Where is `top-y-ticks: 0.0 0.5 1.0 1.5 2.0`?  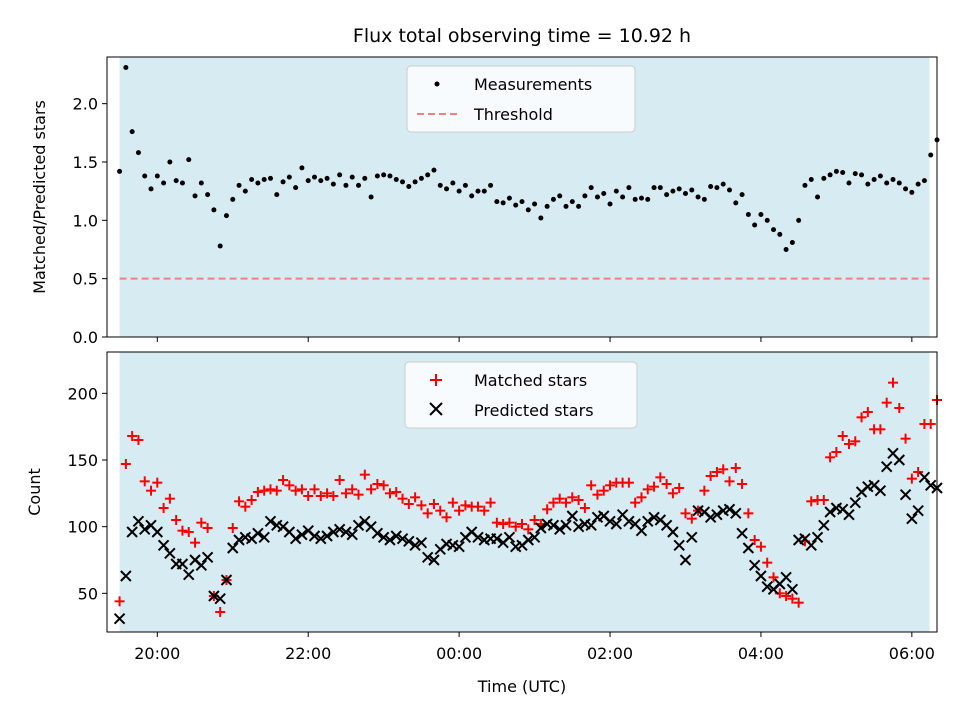
top-y-ticks: 0.0 0.5 1.0 1.5 2.0 is located at coordinates (90, 221).